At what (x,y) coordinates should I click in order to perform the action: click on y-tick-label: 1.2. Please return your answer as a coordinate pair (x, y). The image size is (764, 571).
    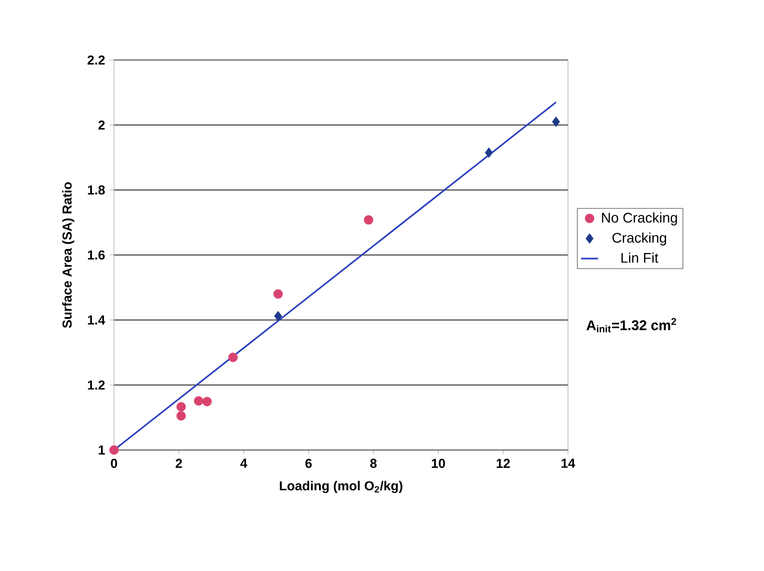
    Looking at the image, I should click on (96, 385).